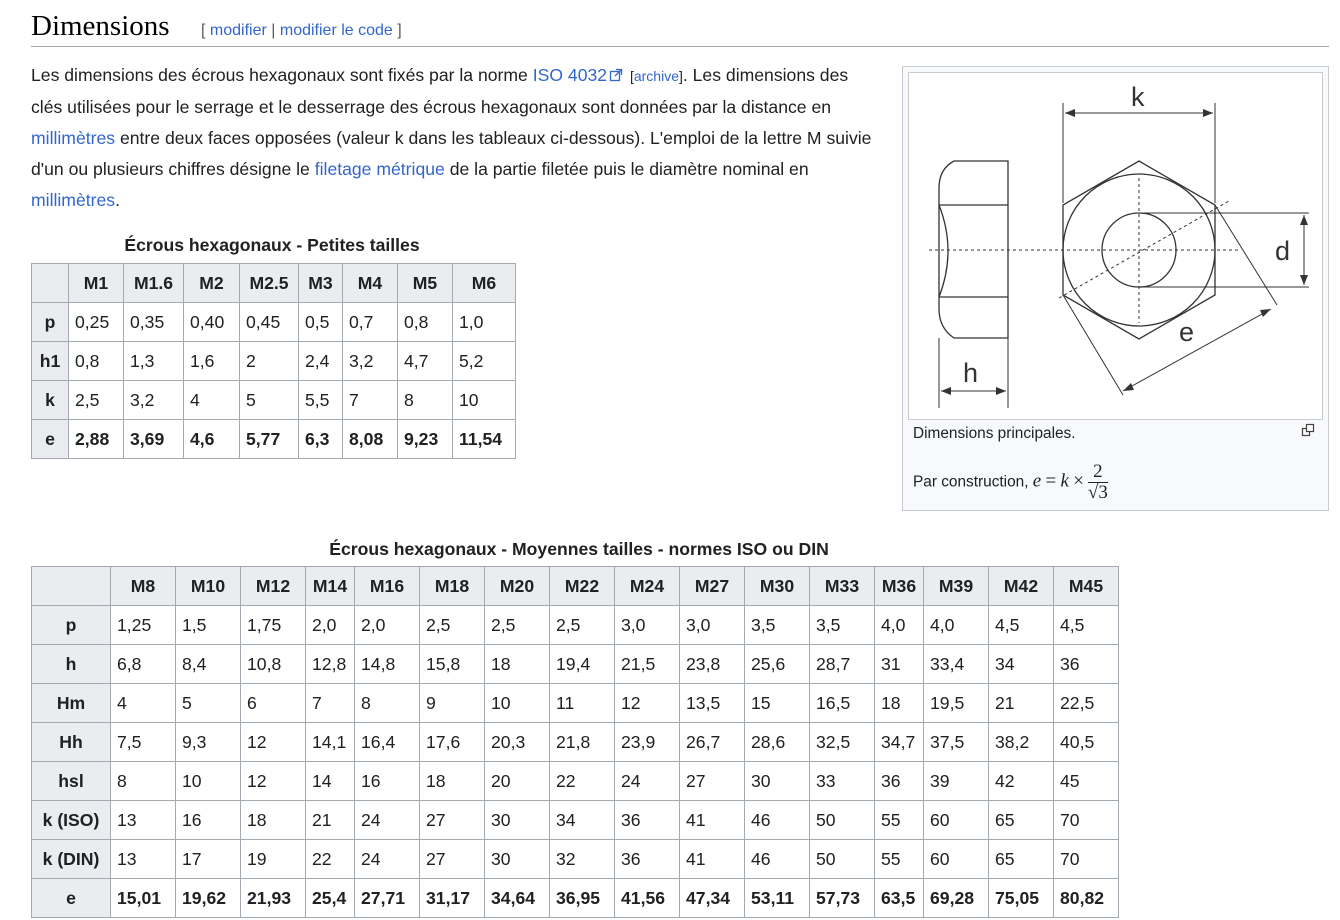  What do you see at coordinates (712, 703) in the screenshot?
I see `table-cell: 13,5` at bounding box center [712, 703].